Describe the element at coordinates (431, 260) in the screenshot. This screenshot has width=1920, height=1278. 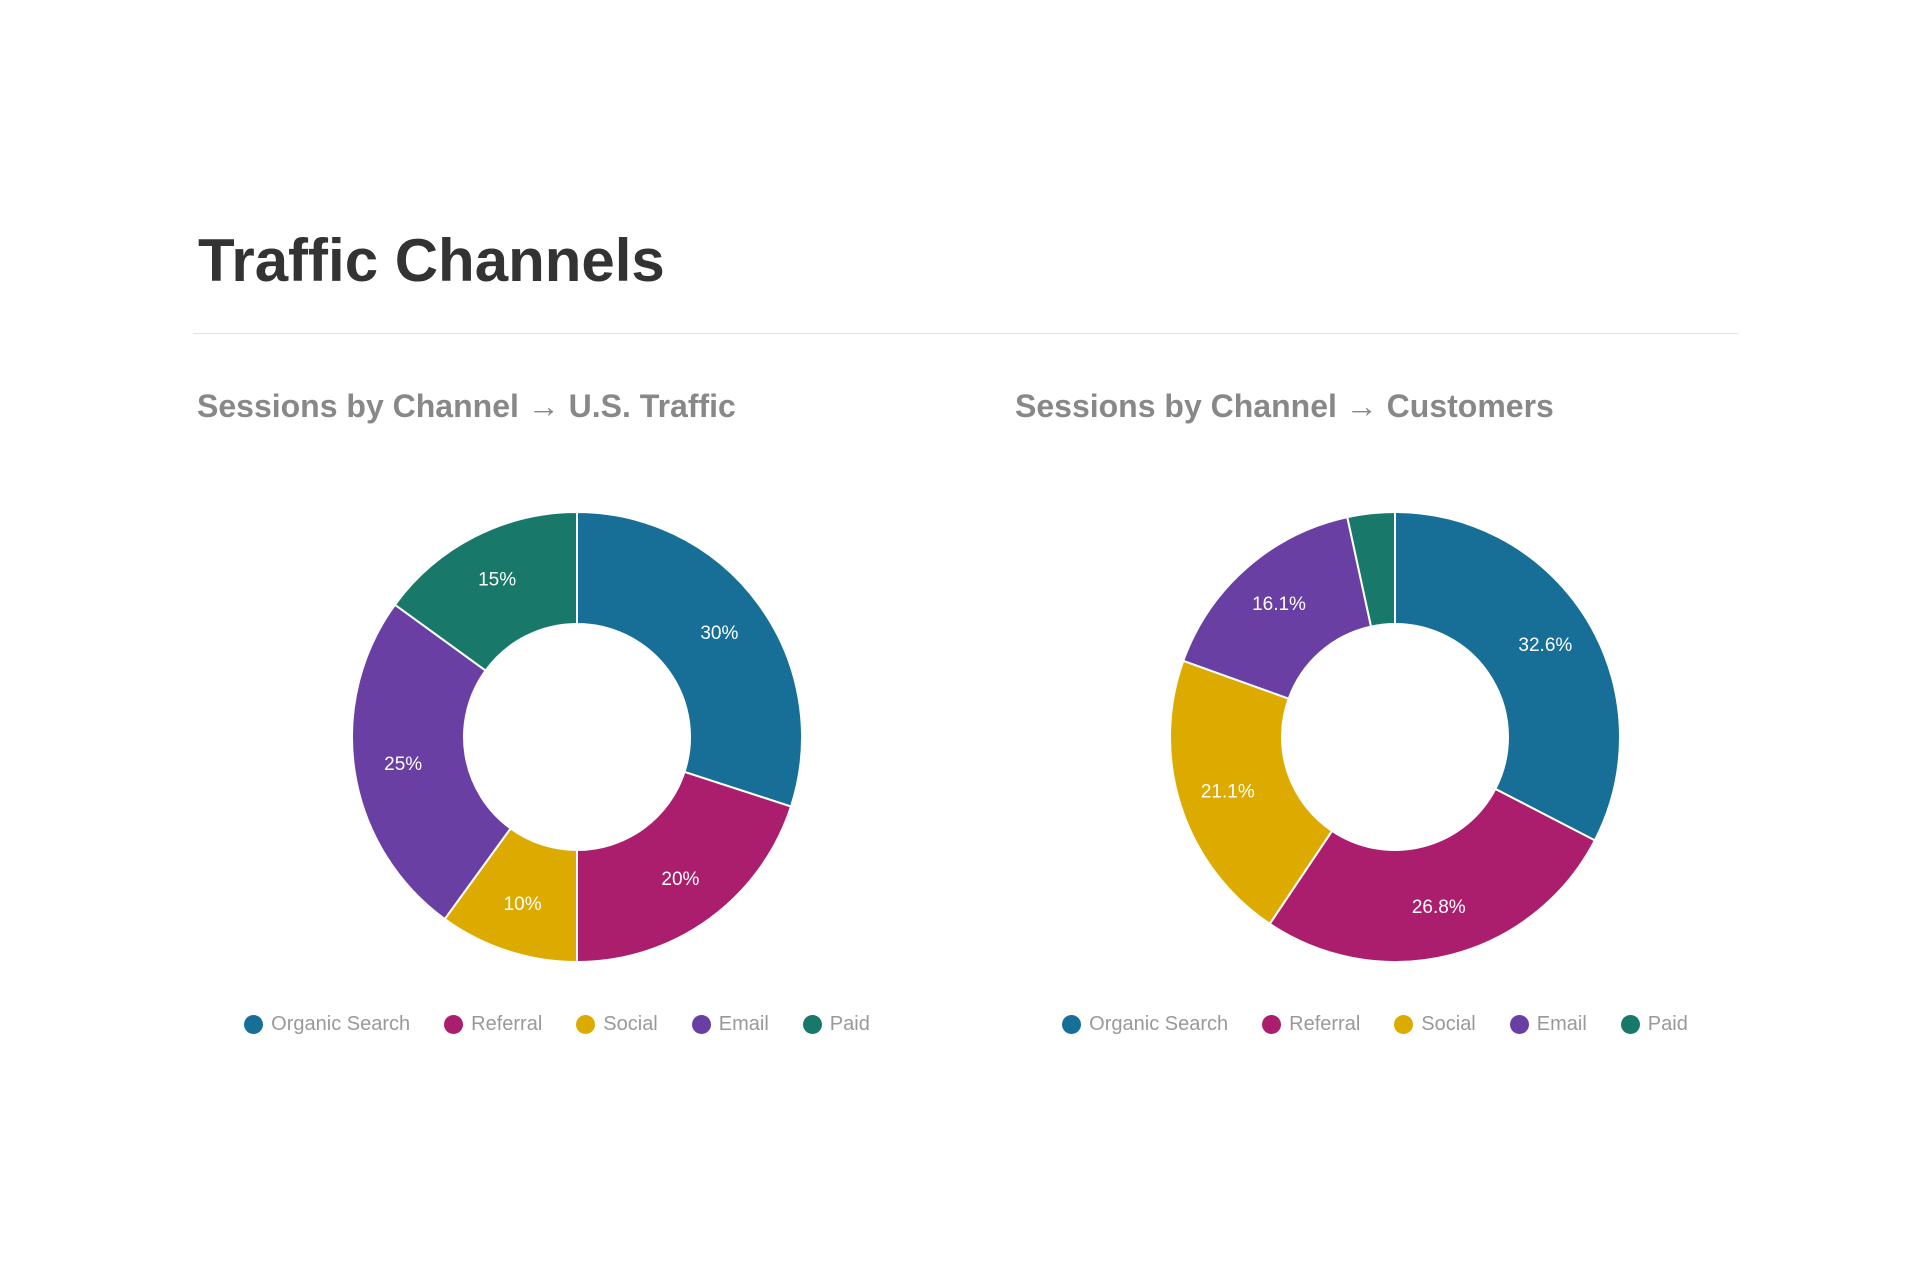
I see `page-title: Traffic Channels` at that location.